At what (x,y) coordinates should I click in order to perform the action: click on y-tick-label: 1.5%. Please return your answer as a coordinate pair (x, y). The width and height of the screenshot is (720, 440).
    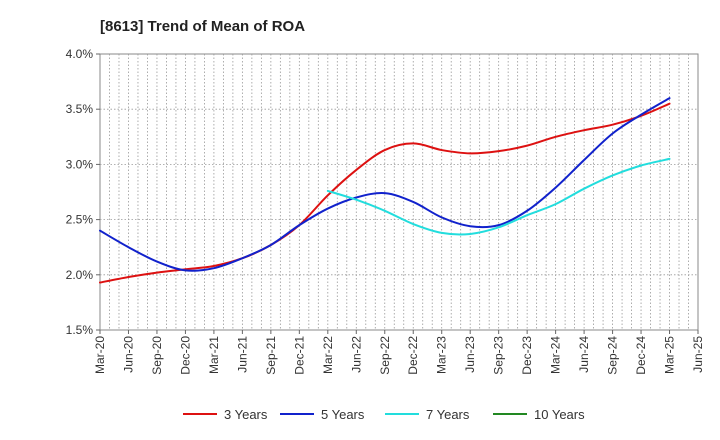
    Looking at the image, I should click on (80, 330).